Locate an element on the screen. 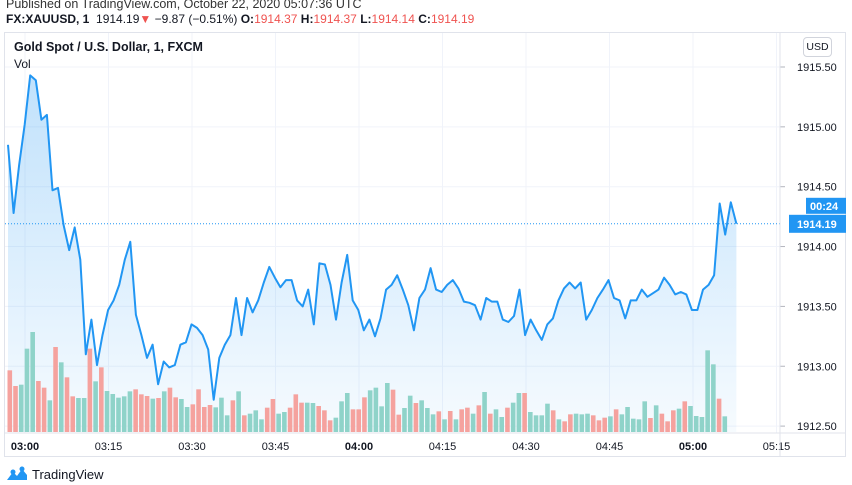 The image size is (852, 485). x-tick-label: 04:45 is located at coordinates (610, 447).